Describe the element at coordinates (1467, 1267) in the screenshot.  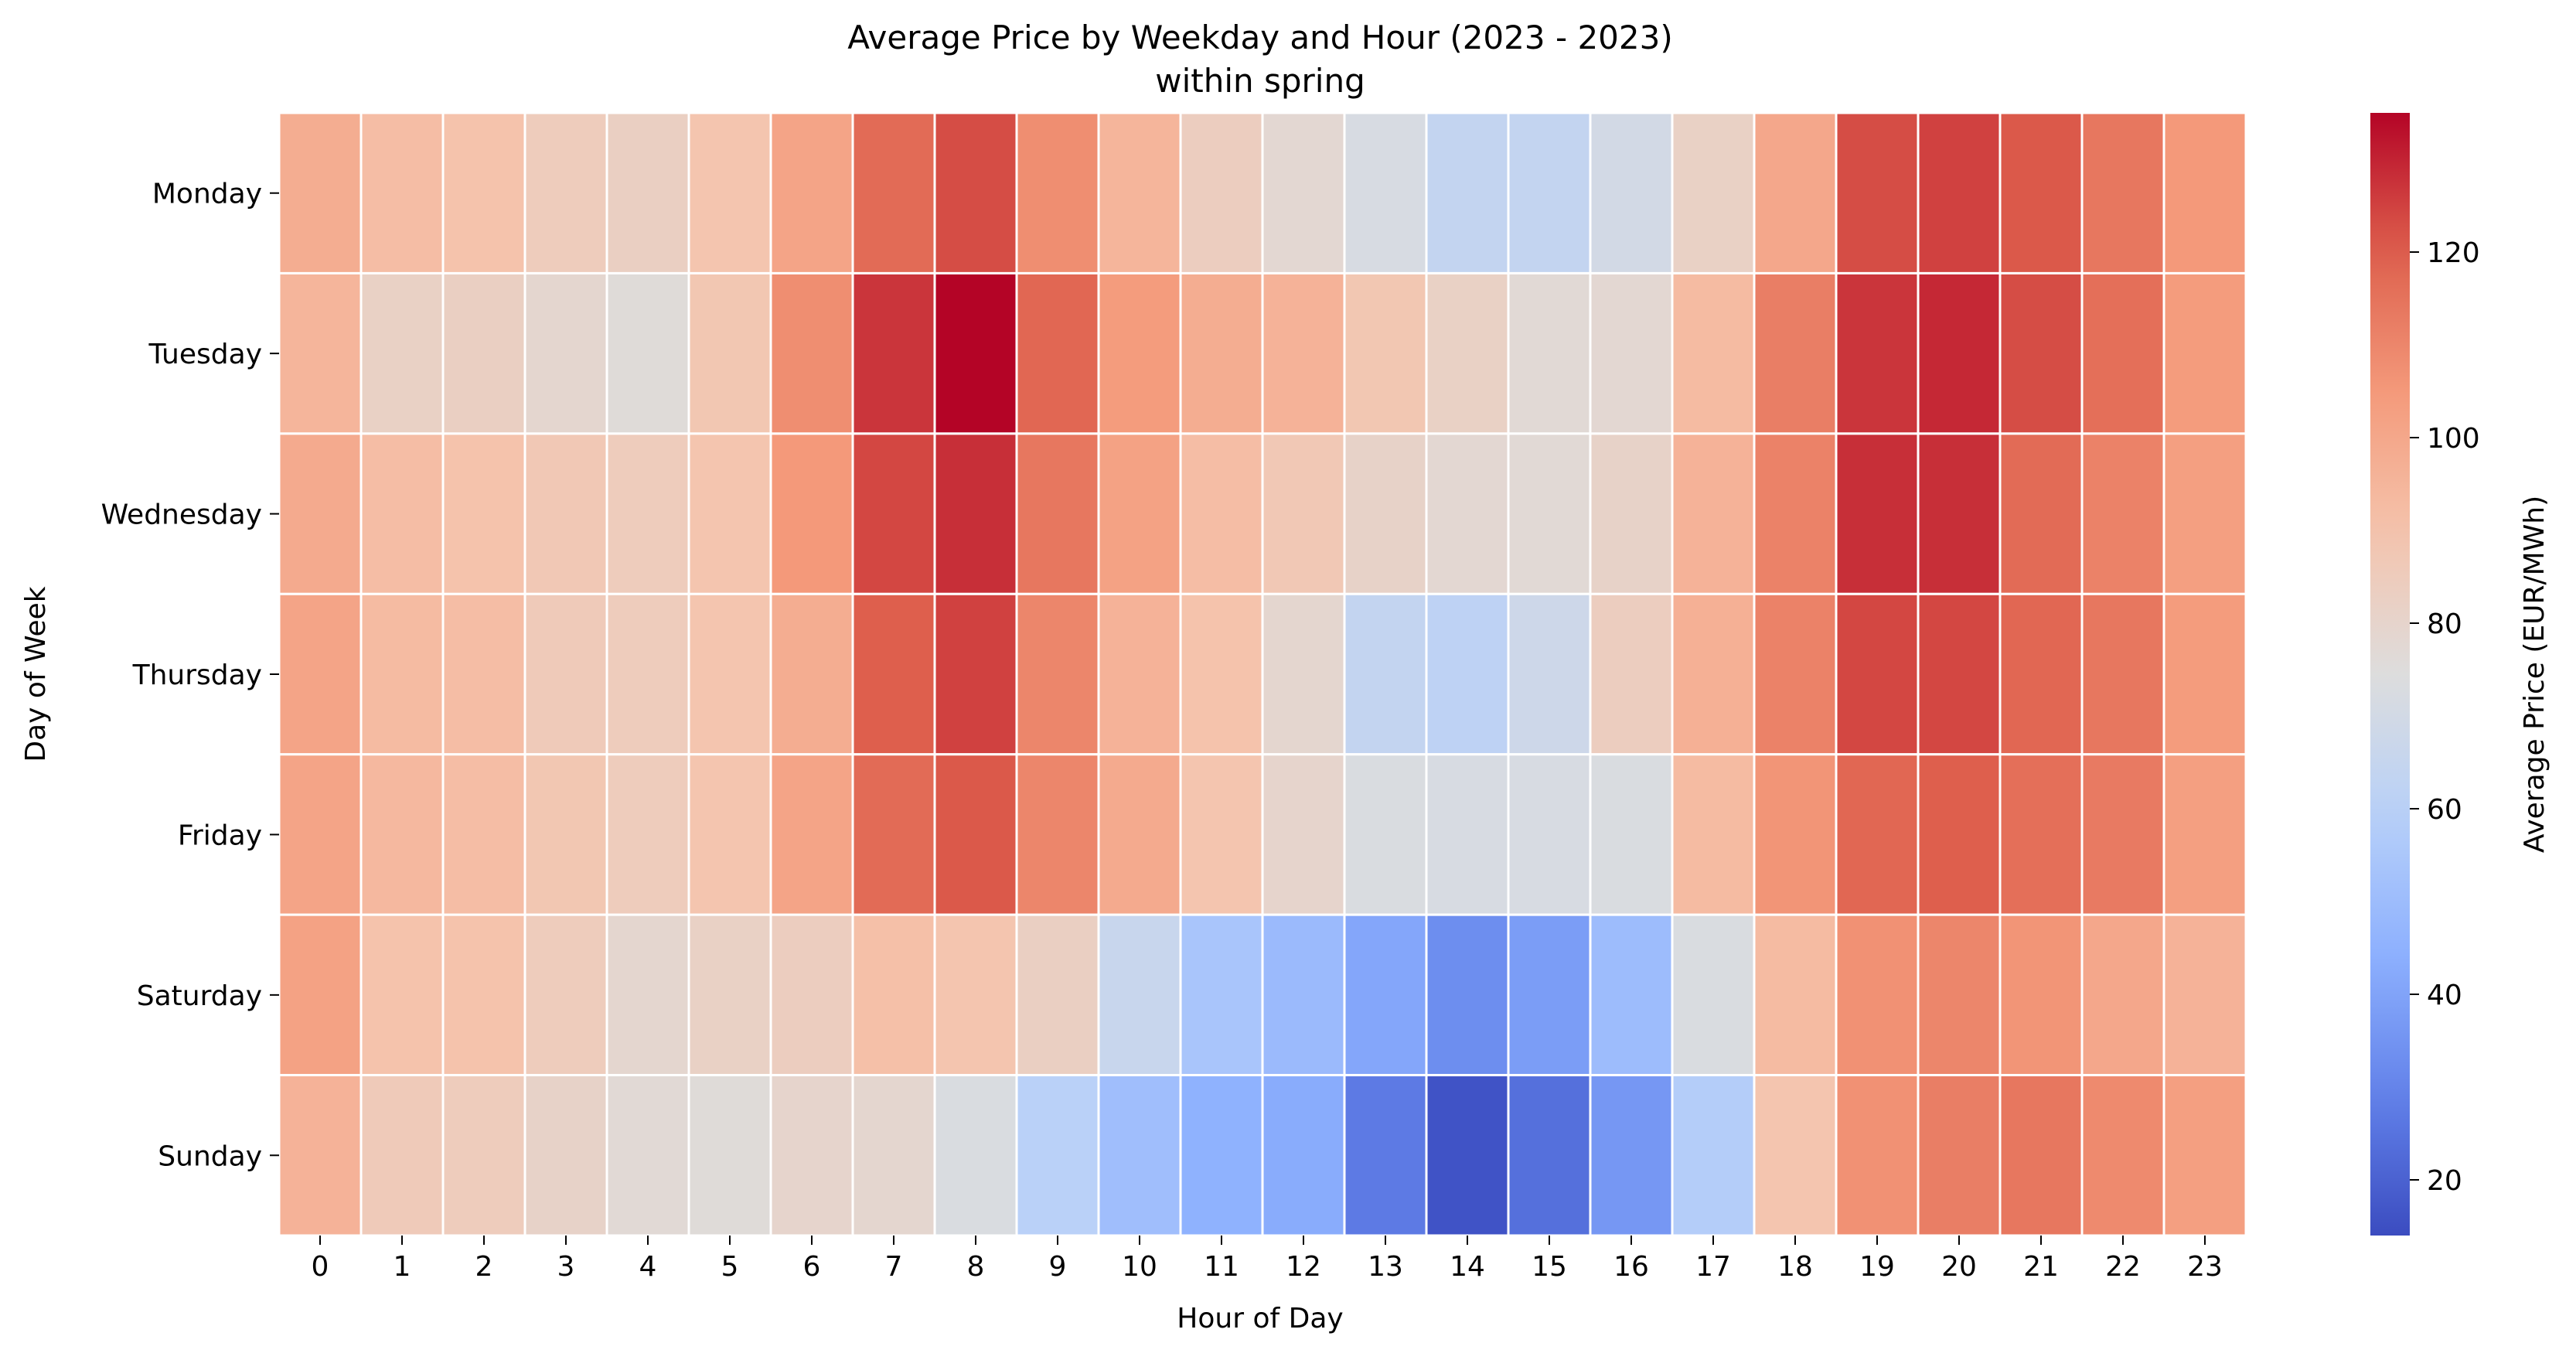
I see `x-tick-label: 14` at that location.